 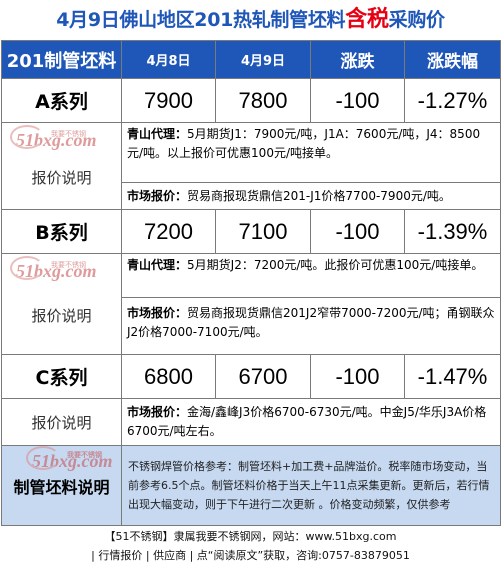 What do you see at coordinates (357, 59) in the screenshot?
I see `header-change: 涨跌` at bounding box center [357, 59].